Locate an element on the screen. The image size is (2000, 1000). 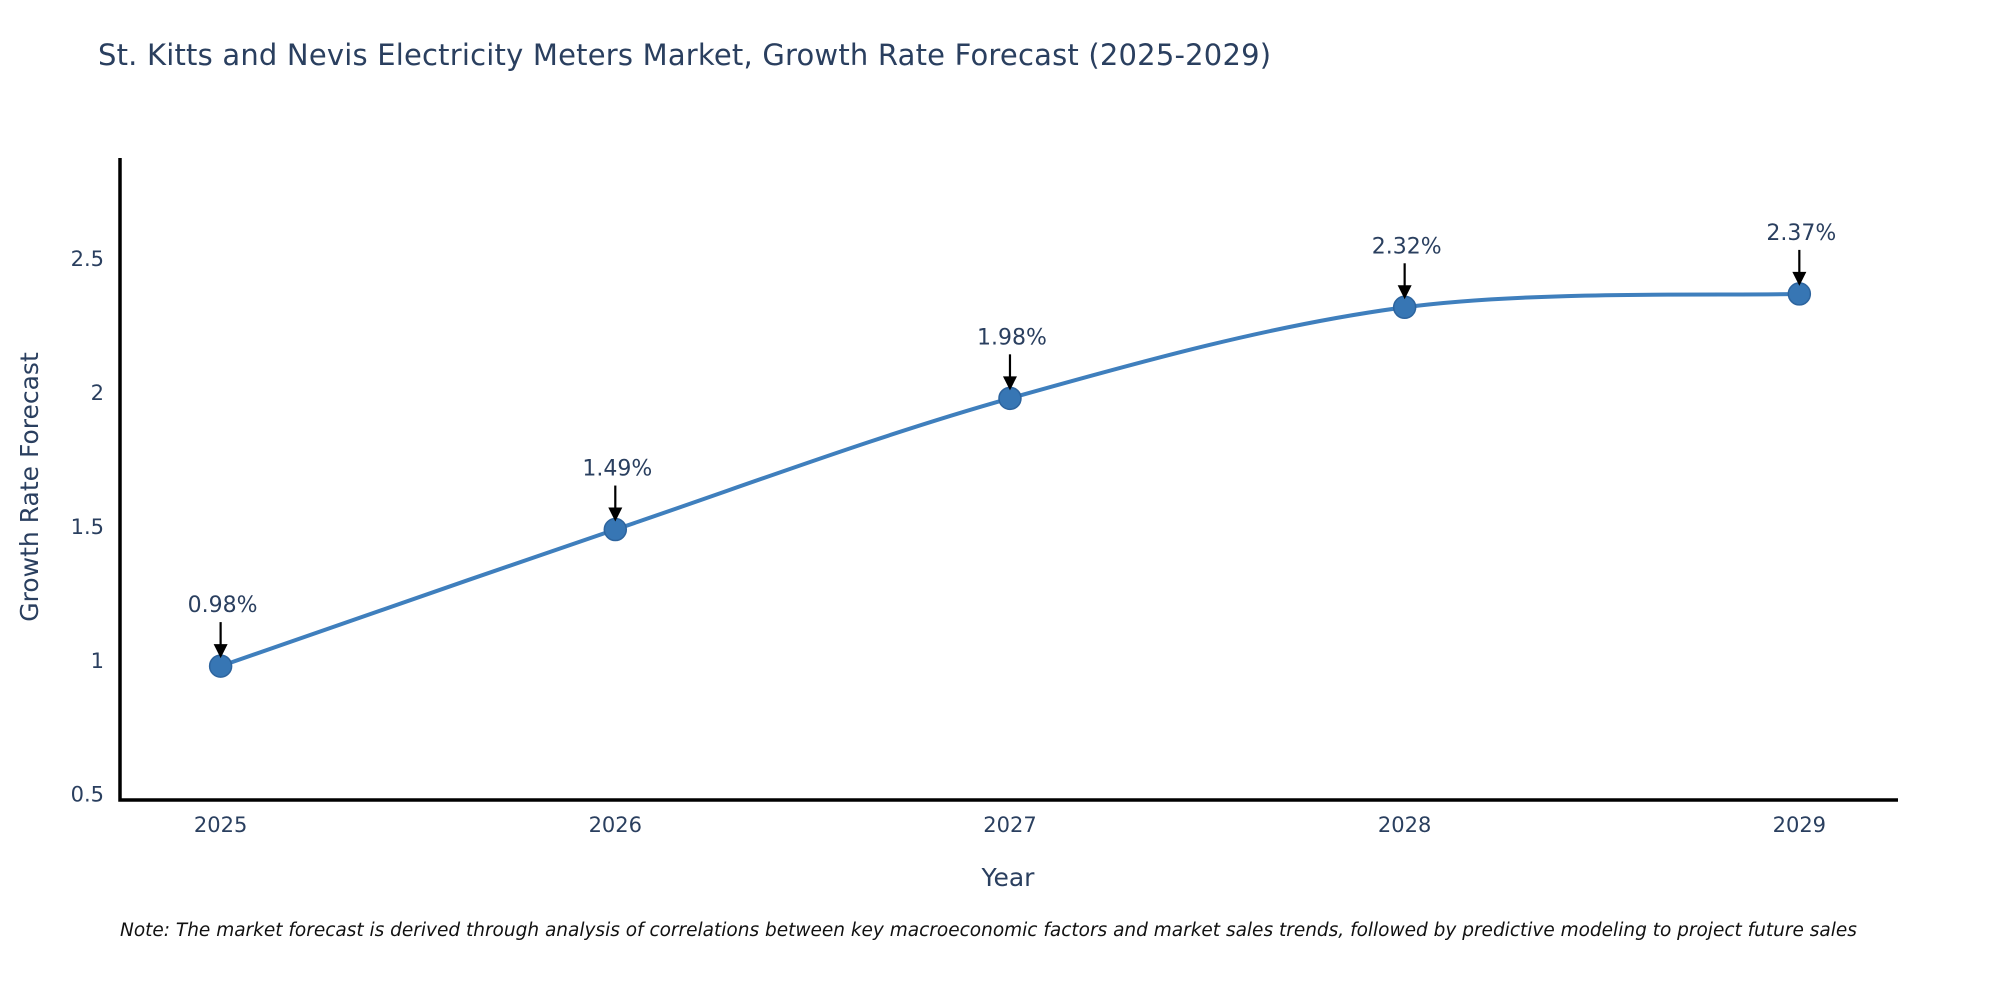
y-axis-title: Growth Rate Forecast is located at coordinates (29, 487).